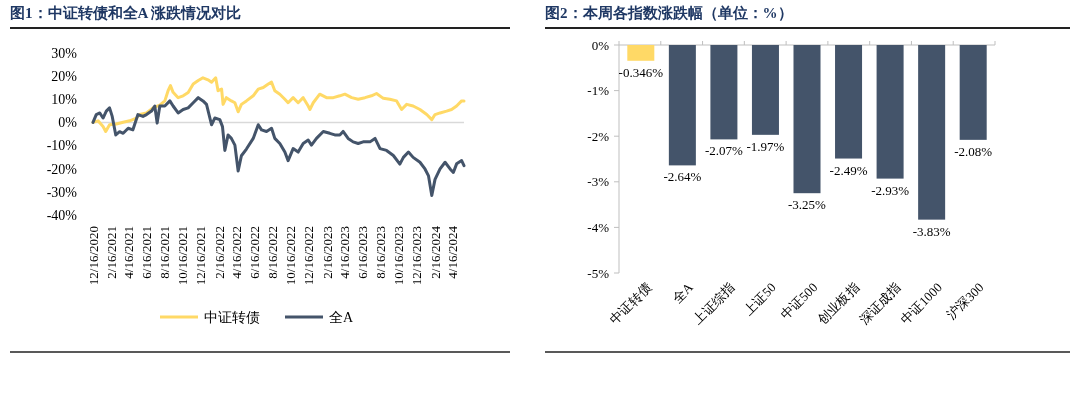 This screenshot has width=1080, height=394. I want to click on x-tick-label: 12/16/2022, so click(309, 256).